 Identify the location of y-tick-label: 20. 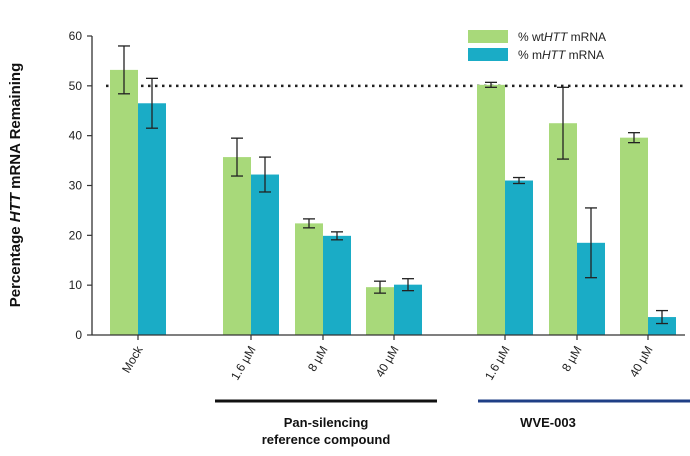
(76, 235).